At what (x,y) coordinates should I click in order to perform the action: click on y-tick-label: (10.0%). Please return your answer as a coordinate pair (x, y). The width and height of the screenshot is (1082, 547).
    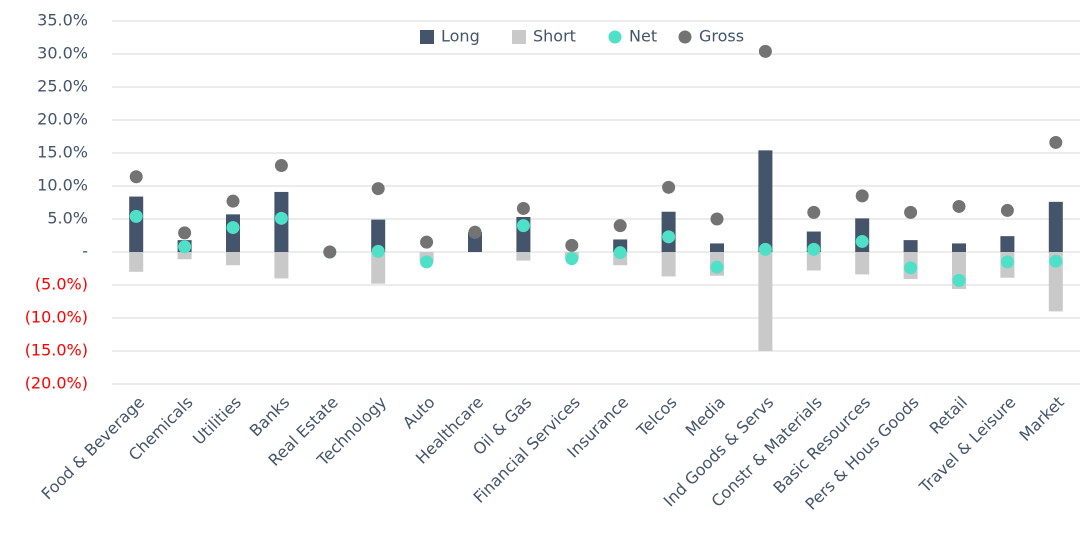
    Looking at the image, I should click on (56, 317).